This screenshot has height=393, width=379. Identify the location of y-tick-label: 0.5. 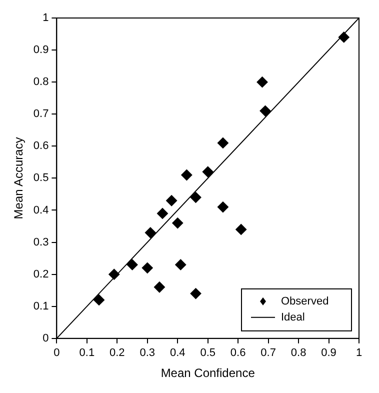
(41, 178).